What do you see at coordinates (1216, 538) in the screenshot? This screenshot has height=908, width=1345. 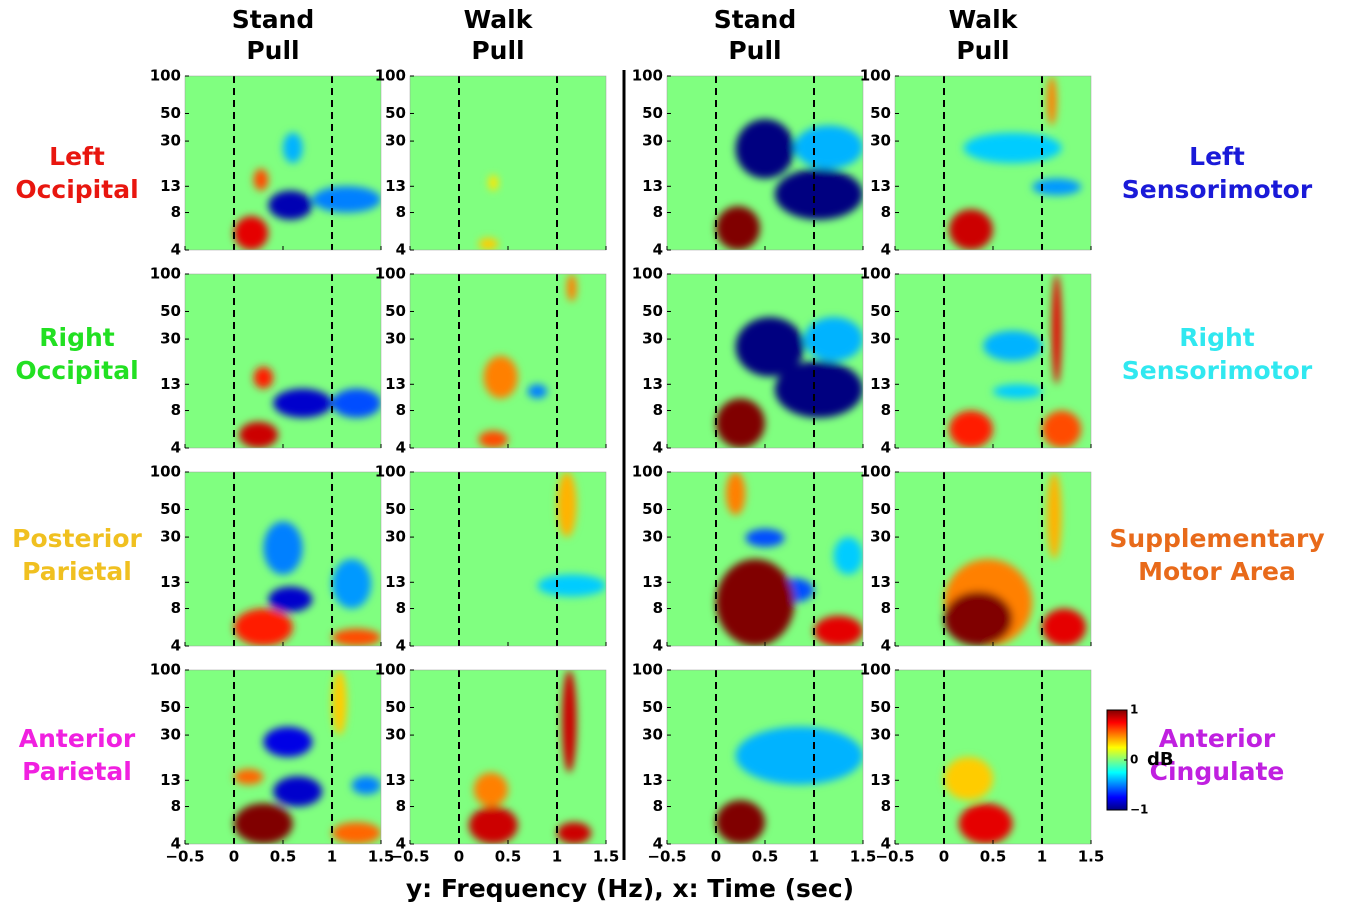 I see `region-label: Supplementary` at bounding box center [1216, 538].